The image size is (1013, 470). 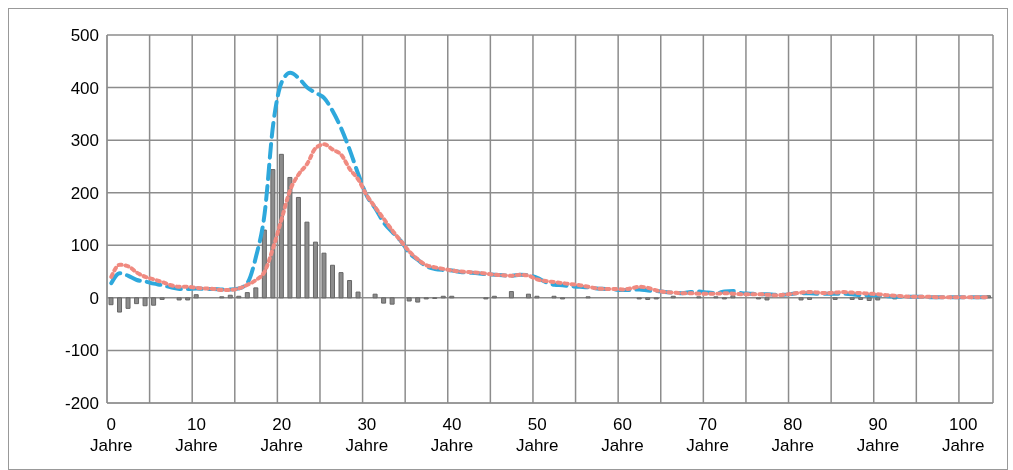 What do you see at coordinates (622, 435) in the screenshot?
I see `x-tick-label: 60 Jahre` at bounding box center [622, 435].